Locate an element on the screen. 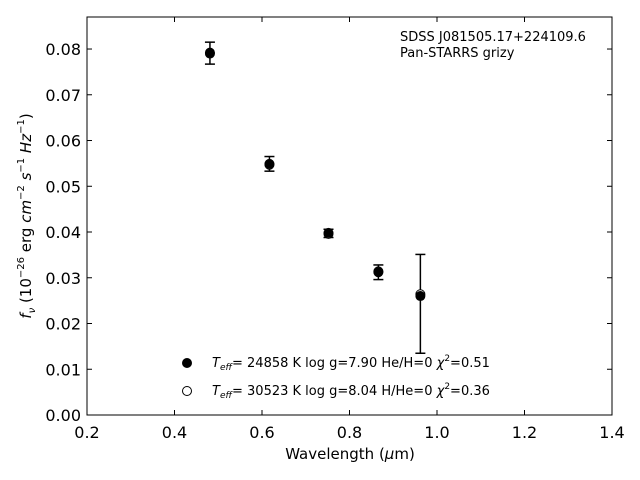  legend-comp-1: He/H=0 is located at coordinates (406, 363).